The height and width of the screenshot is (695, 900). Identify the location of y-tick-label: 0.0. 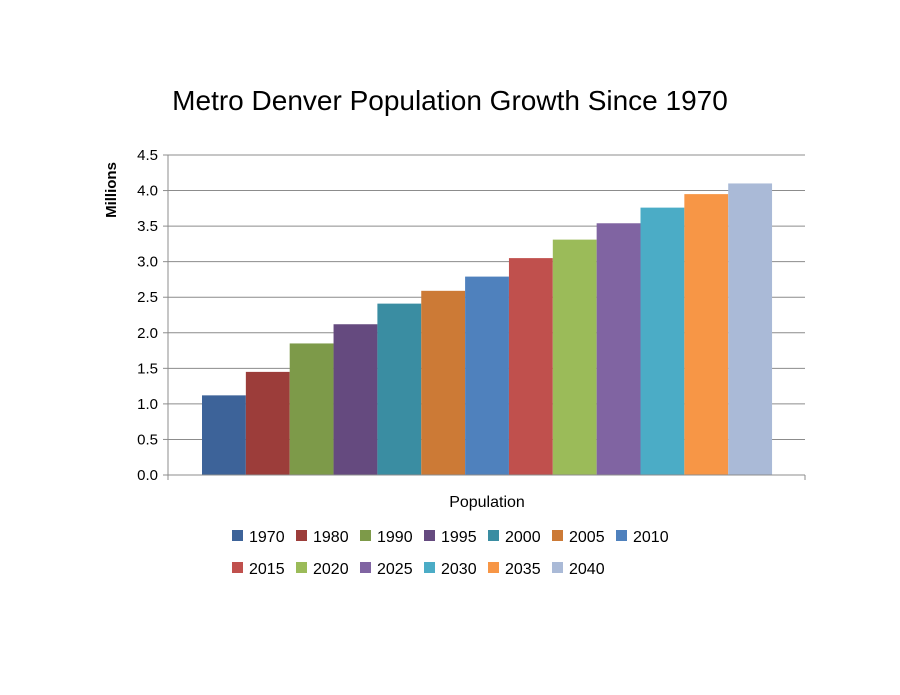
(147, 475).